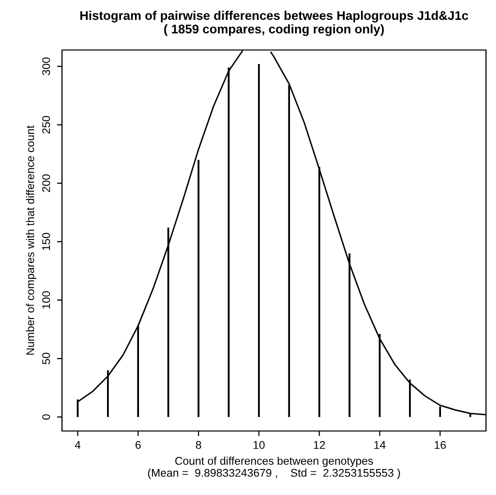 This screenshot has height=495, width=496. Describe the element at coordinates (259, 445) in the screenshot. I see `x-tick-label: 10` at that location.